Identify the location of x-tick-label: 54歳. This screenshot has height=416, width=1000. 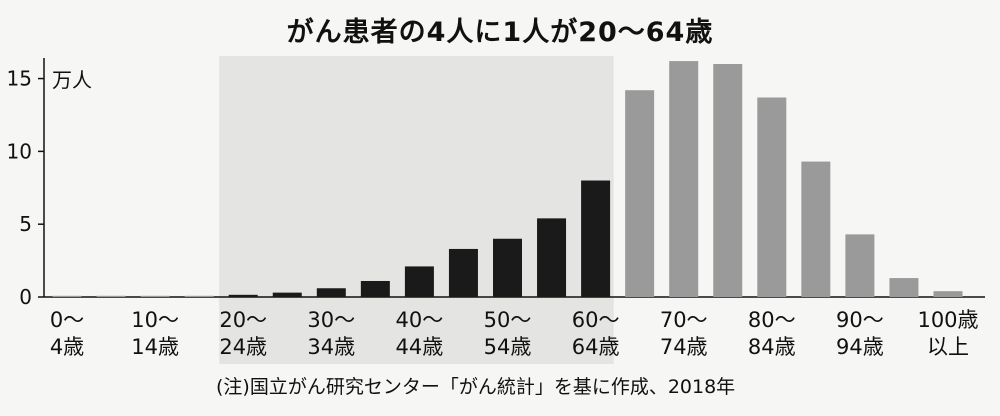
(508, 347).